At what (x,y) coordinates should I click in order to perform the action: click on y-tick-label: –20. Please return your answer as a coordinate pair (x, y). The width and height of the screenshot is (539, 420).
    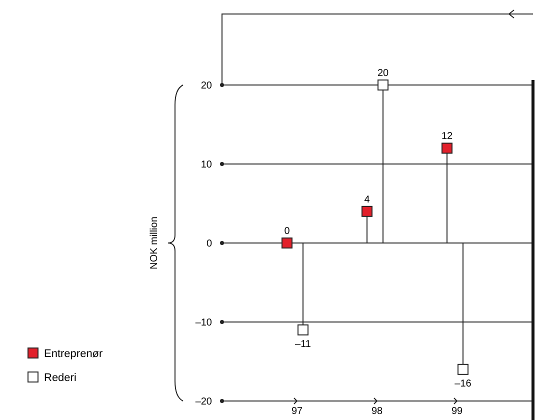
    Looking at the image, I should click on (203, 402).